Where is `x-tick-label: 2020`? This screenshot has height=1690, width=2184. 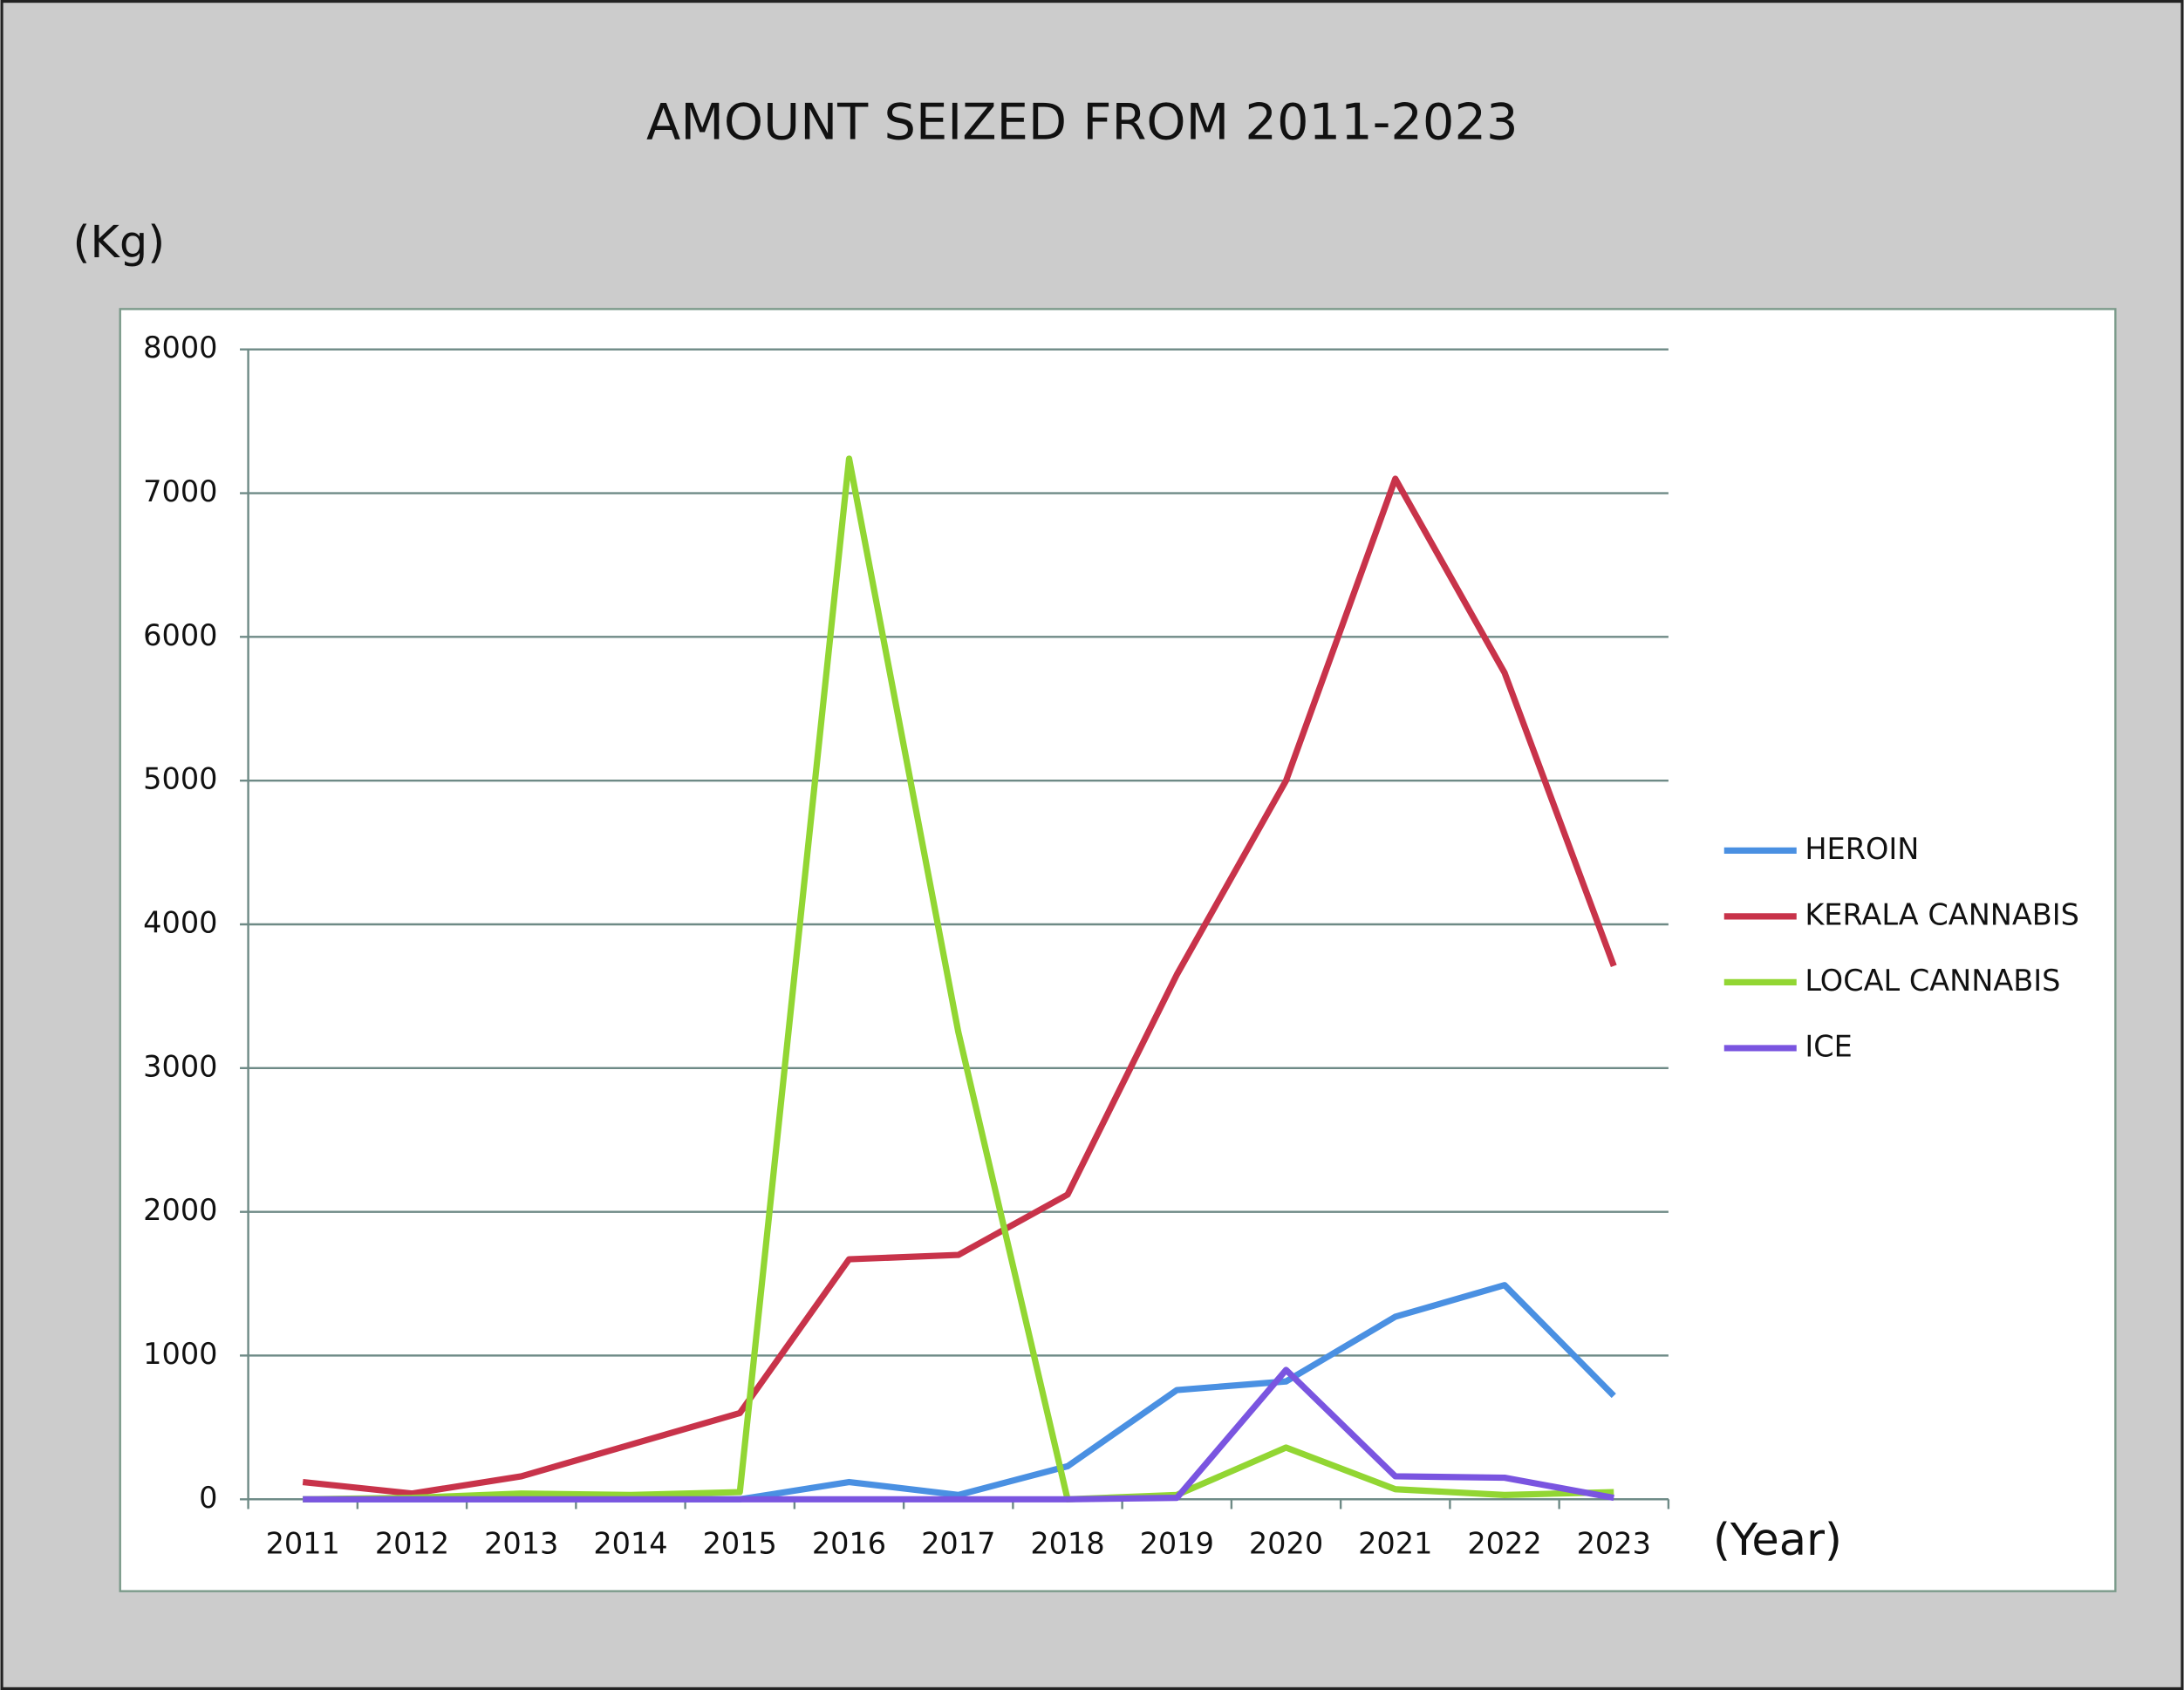
x-tick-label: 2020 is located at coordinates (1286, 1543).